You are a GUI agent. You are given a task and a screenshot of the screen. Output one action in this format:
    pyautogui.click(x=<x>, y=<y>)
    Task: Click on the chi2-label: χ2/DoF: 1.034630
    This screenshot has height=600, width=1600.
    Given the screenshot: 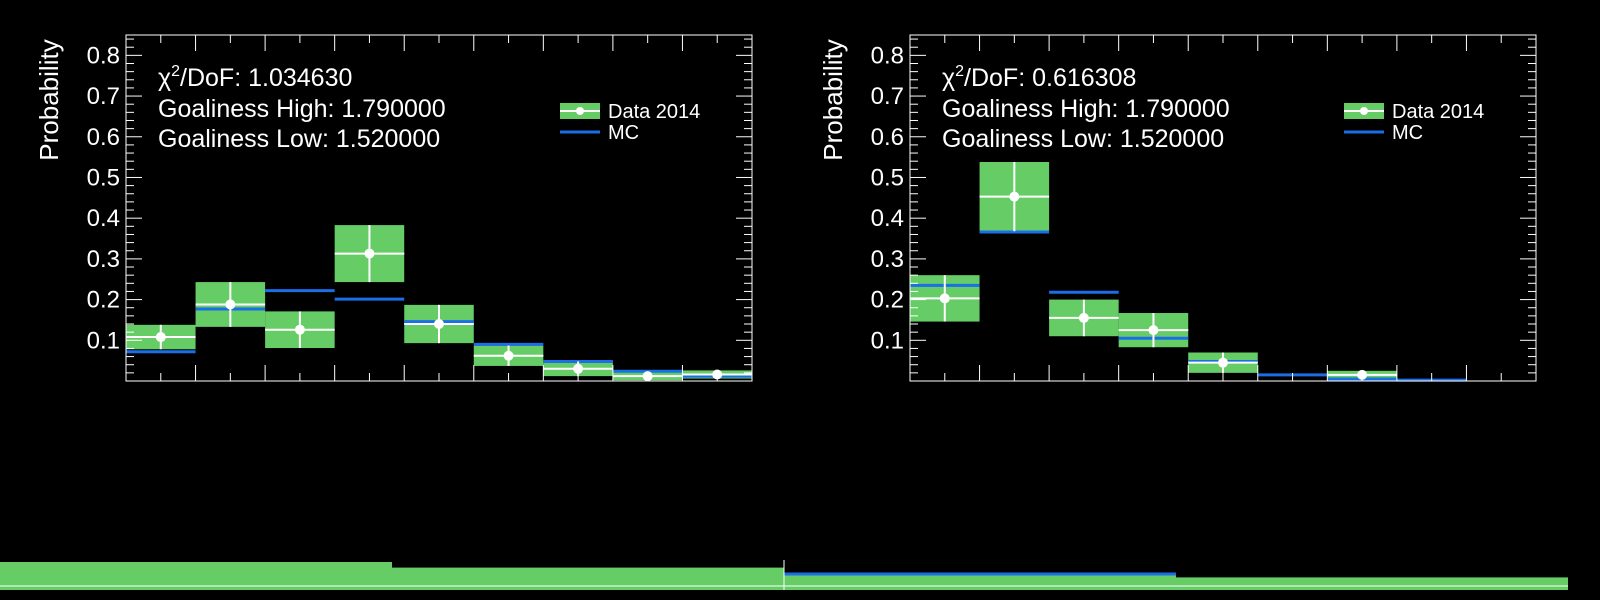 What is the action you would take?
    pyautogui.click(x=255, y=77)
    